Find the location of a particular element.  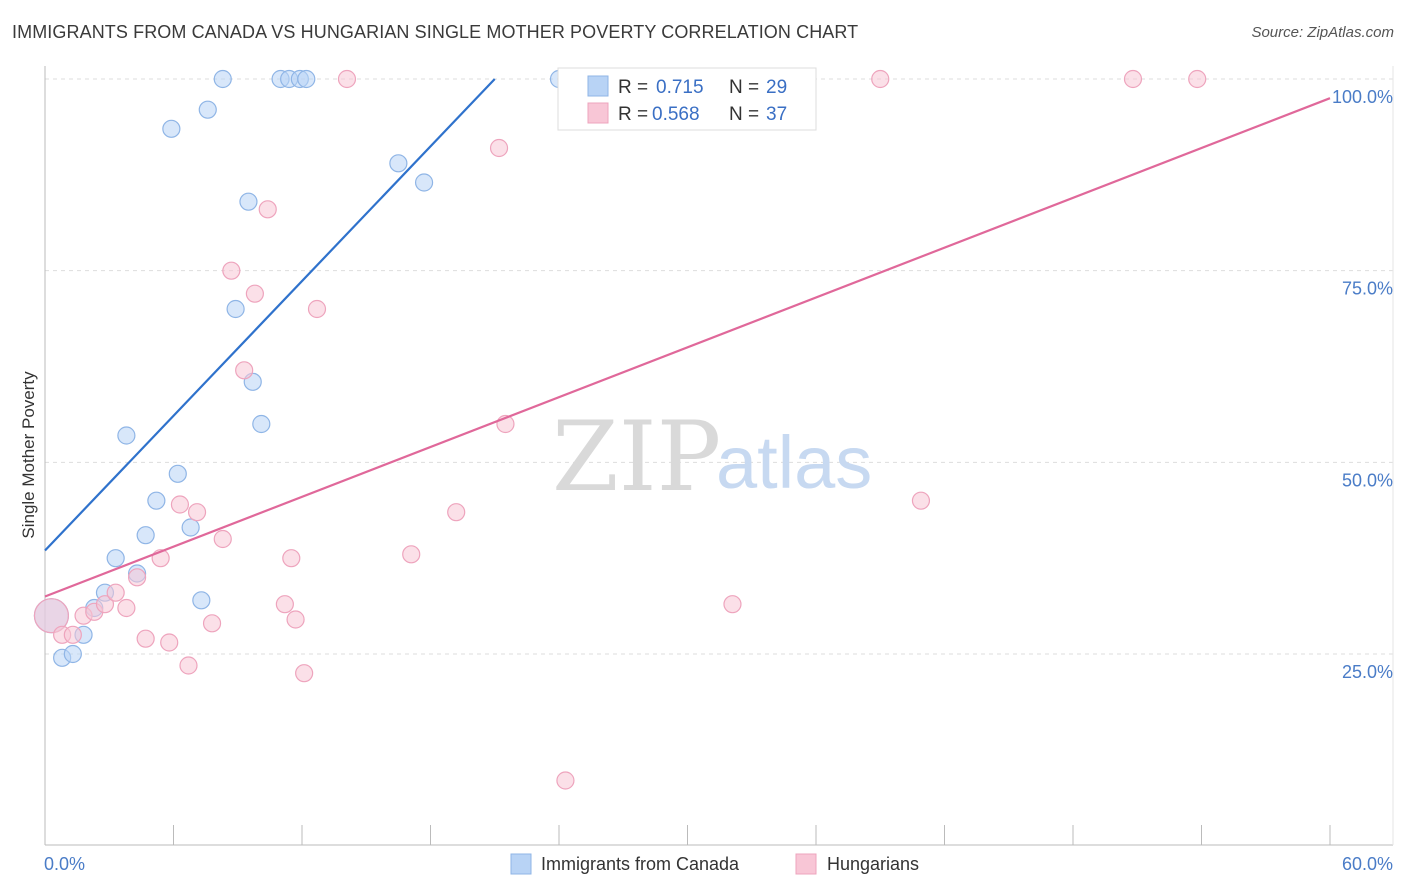

series-legend-label-pink: Hungarians is located at coordinates (873, 864).